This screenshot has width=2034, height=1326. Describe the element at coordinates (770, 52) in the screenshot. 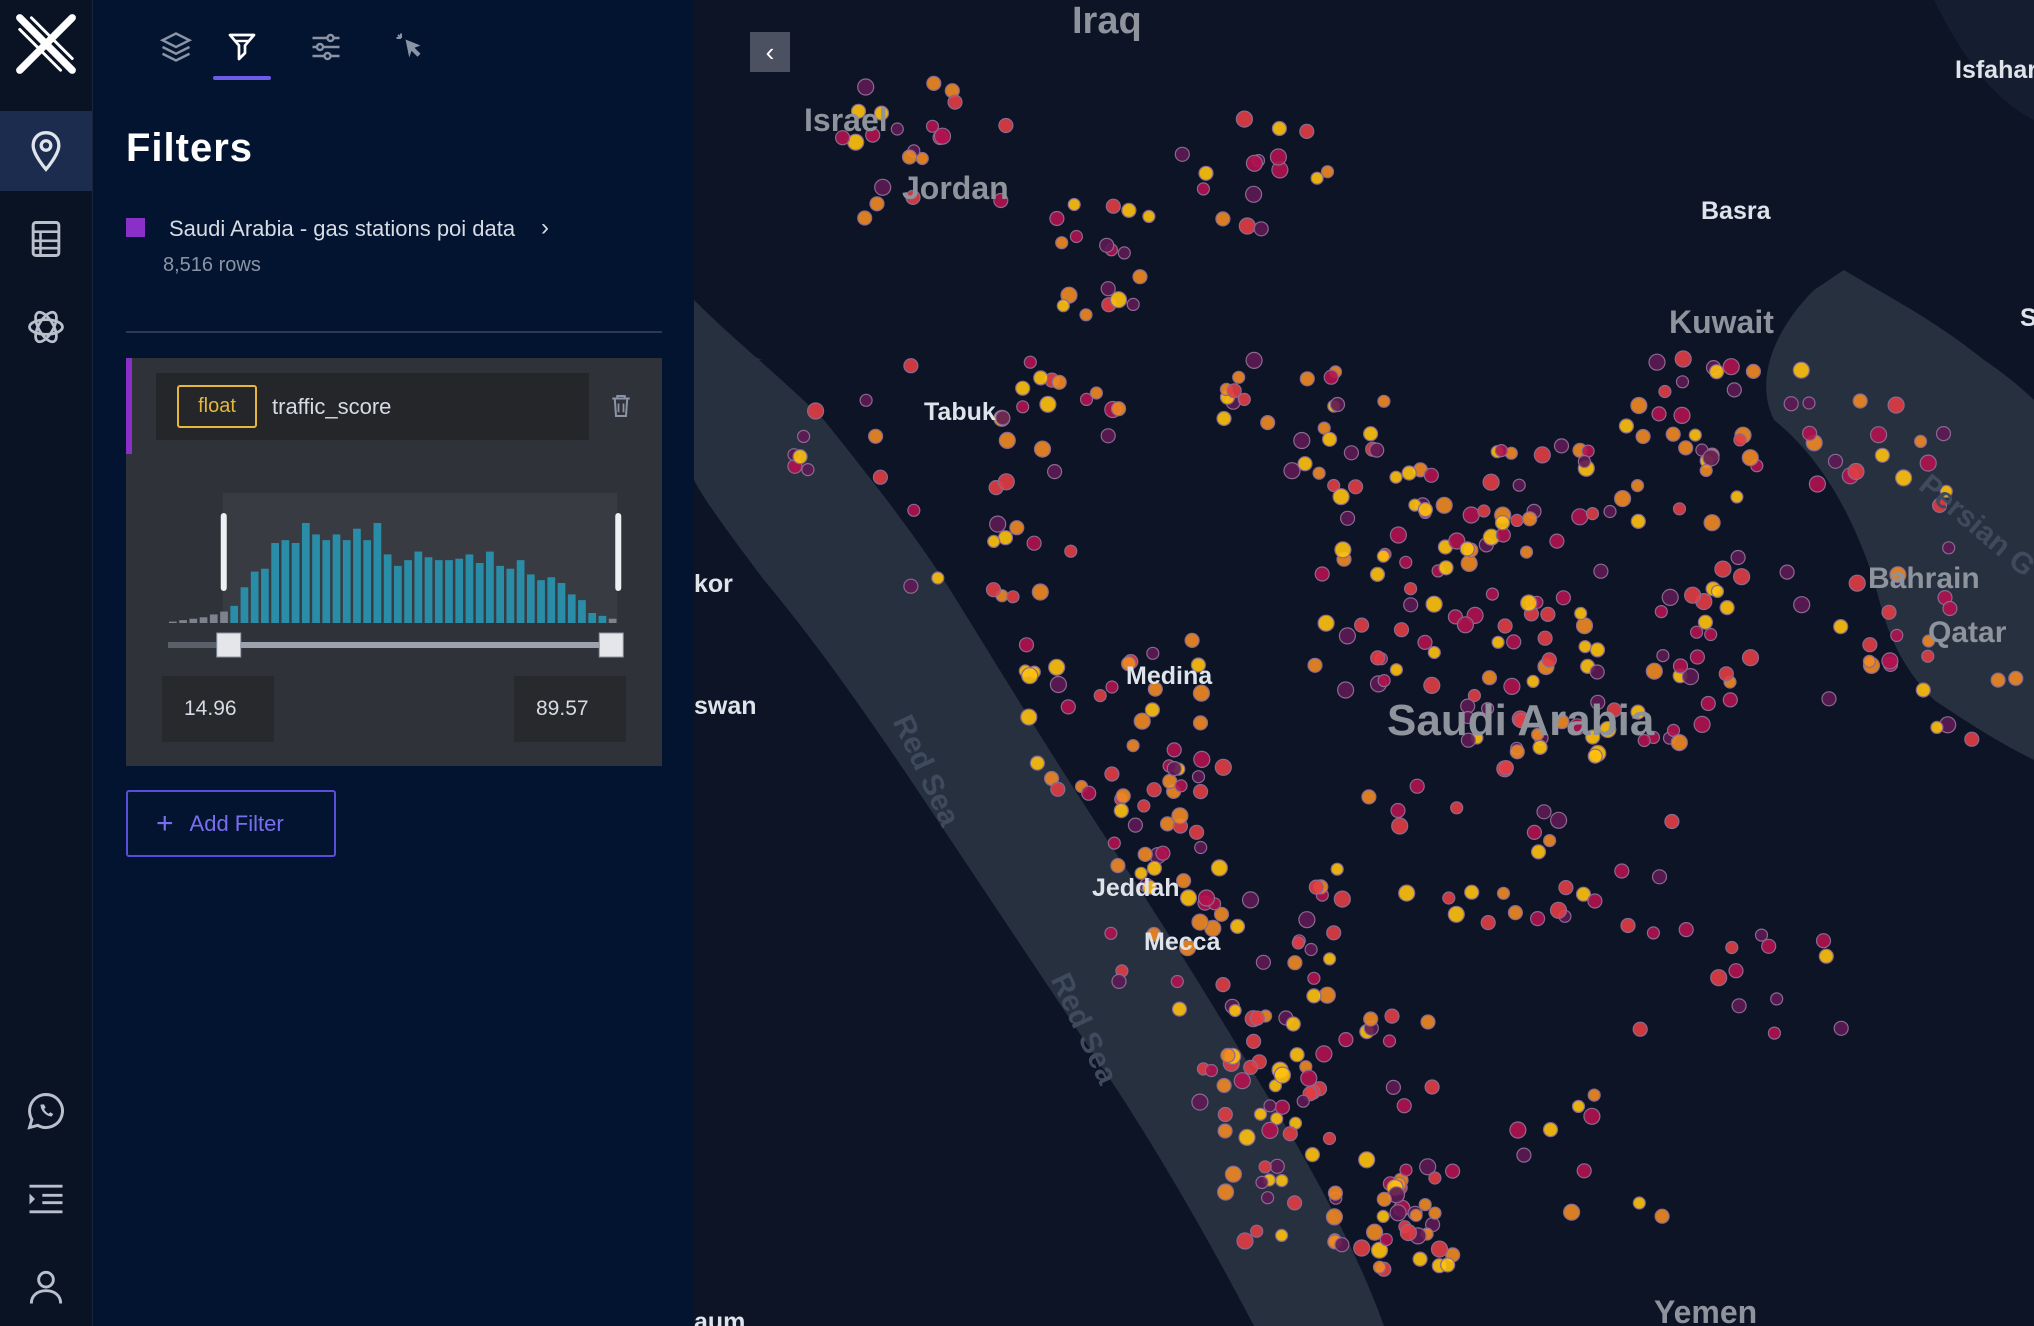

I see `collapse-panel-button: ‹` at that location.